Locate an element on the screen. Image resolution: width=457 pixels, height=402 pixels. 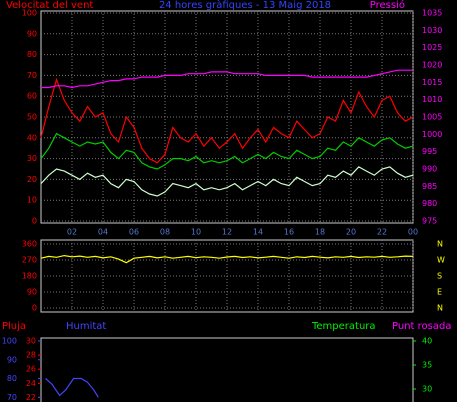
y-tick-label: 35 is located at coordinates (427, 365).